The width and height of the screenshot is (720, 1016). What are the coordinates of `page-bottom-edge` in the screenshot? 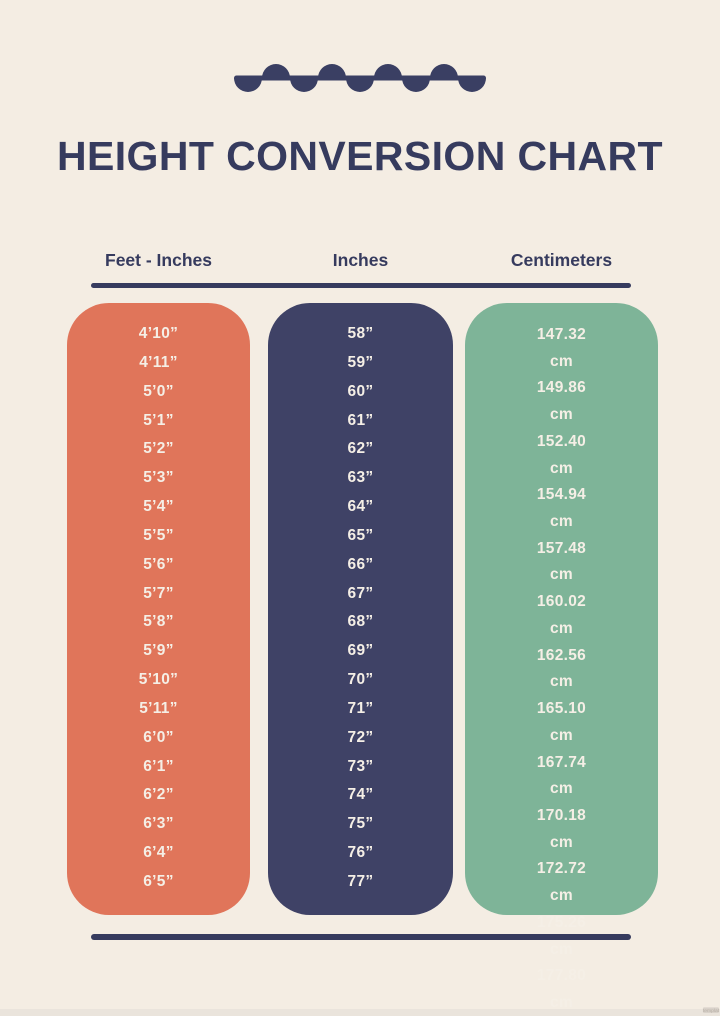 It's located at (360, 1012).